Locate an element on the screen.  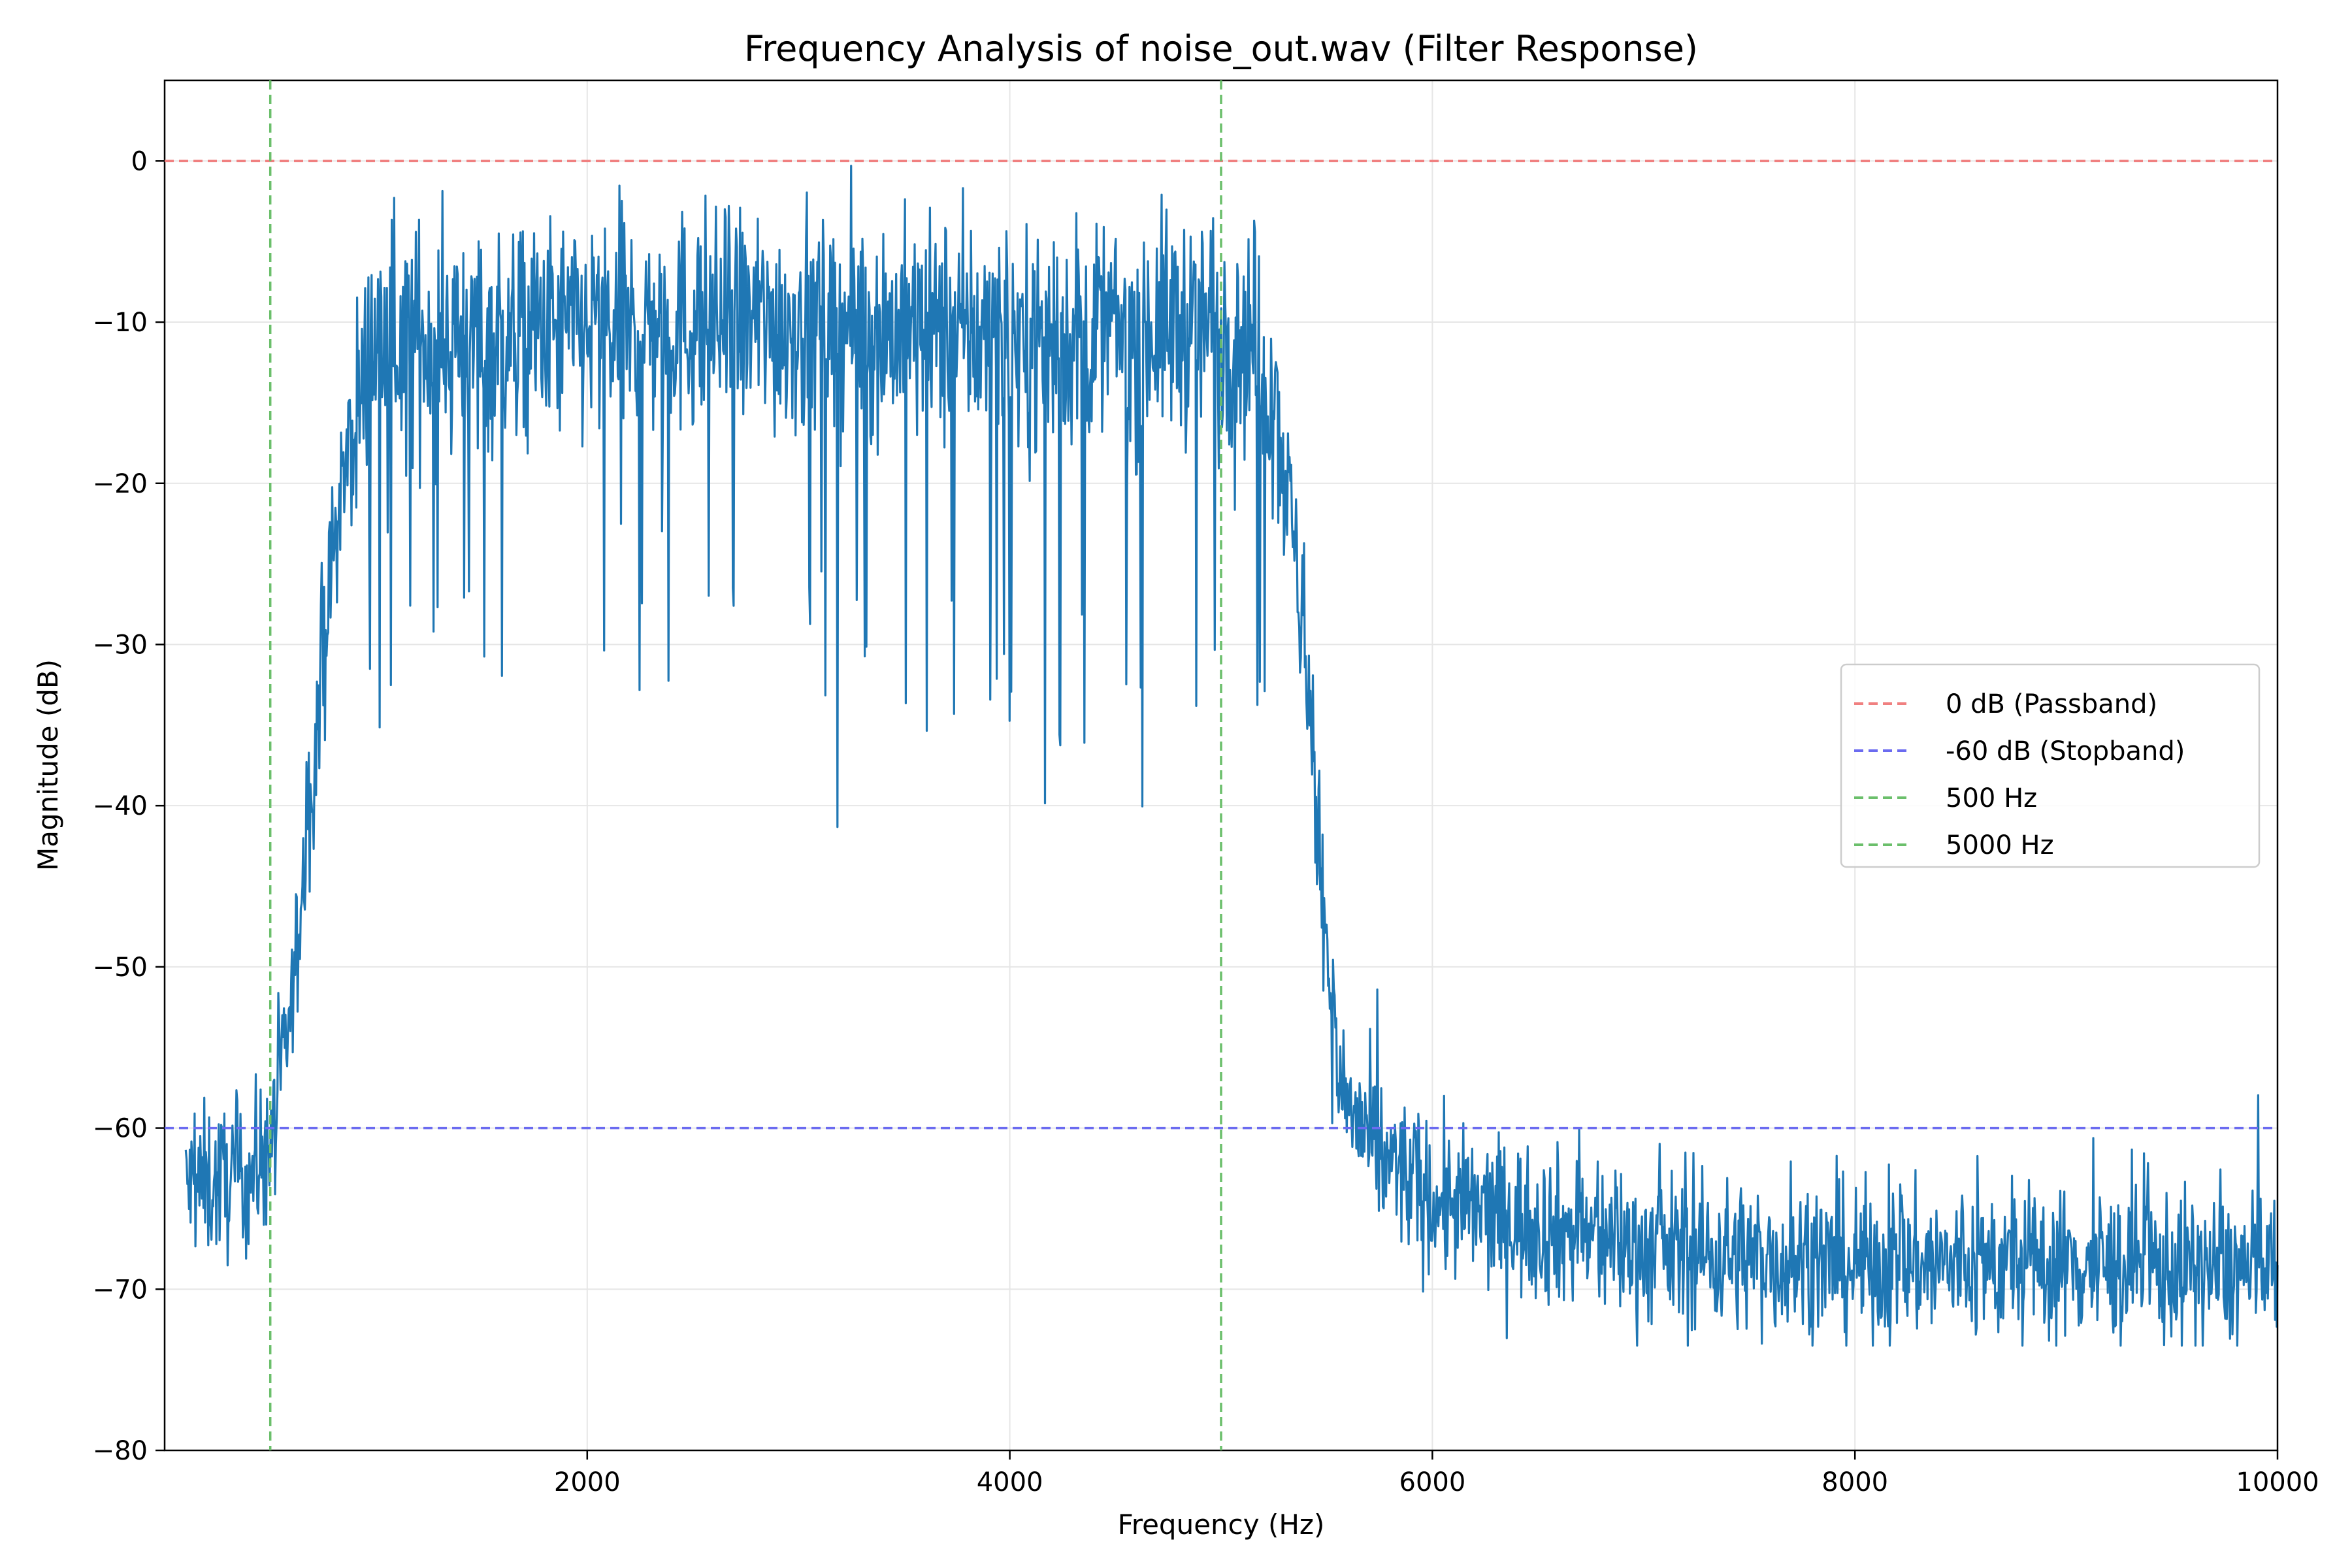
y-tick-label: −80 is located at coordinates (120, 1451).